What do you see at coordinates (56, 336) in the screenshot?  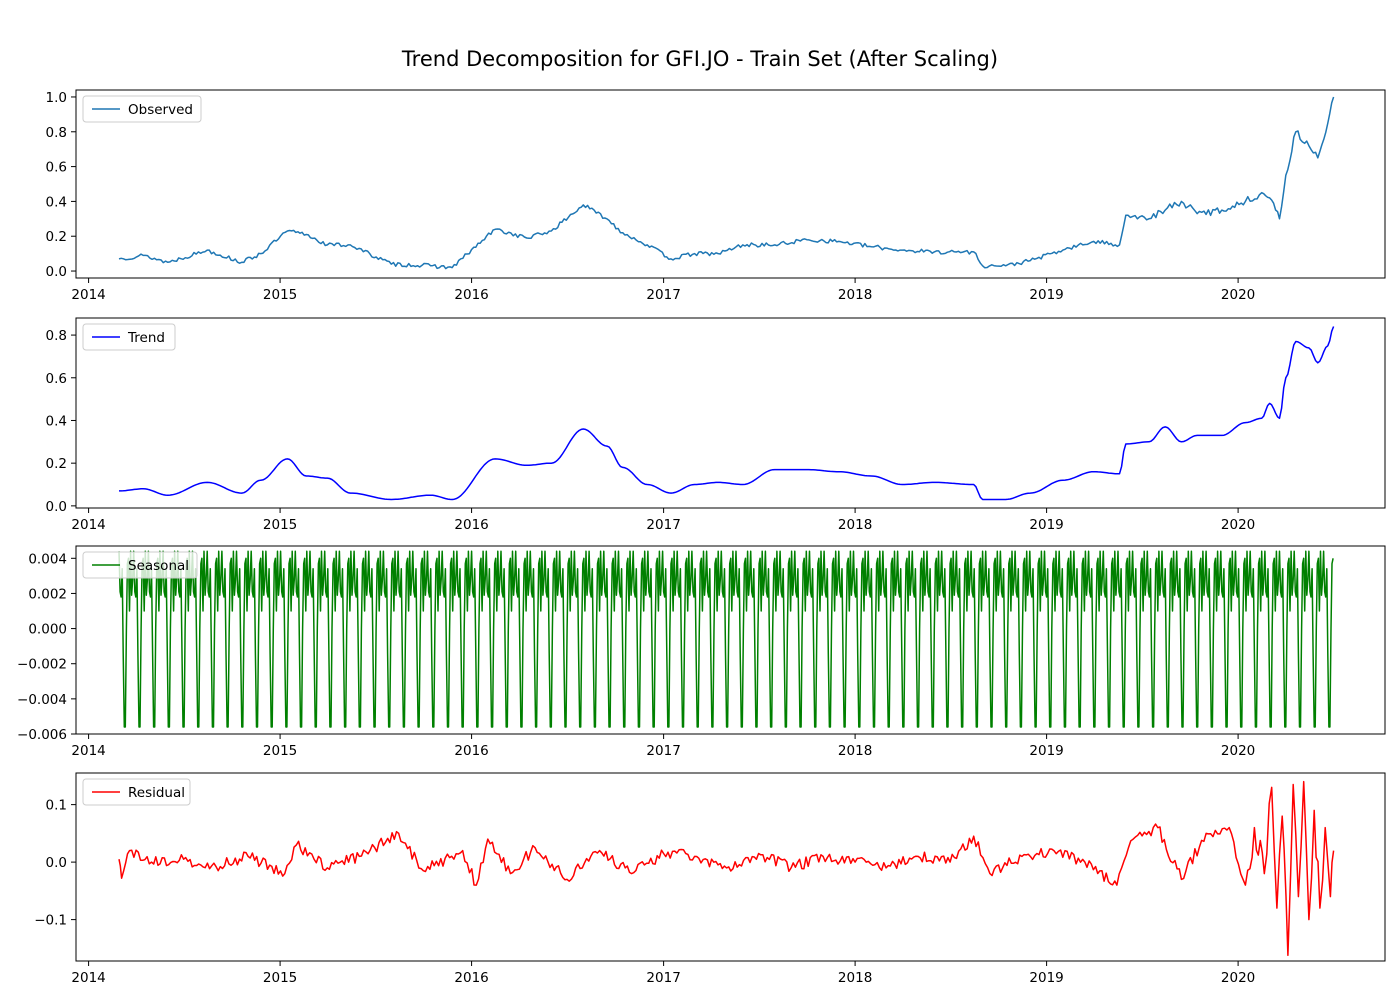 I see `trend-y-tick-label: 0.8` at bounding box center [56, 336].